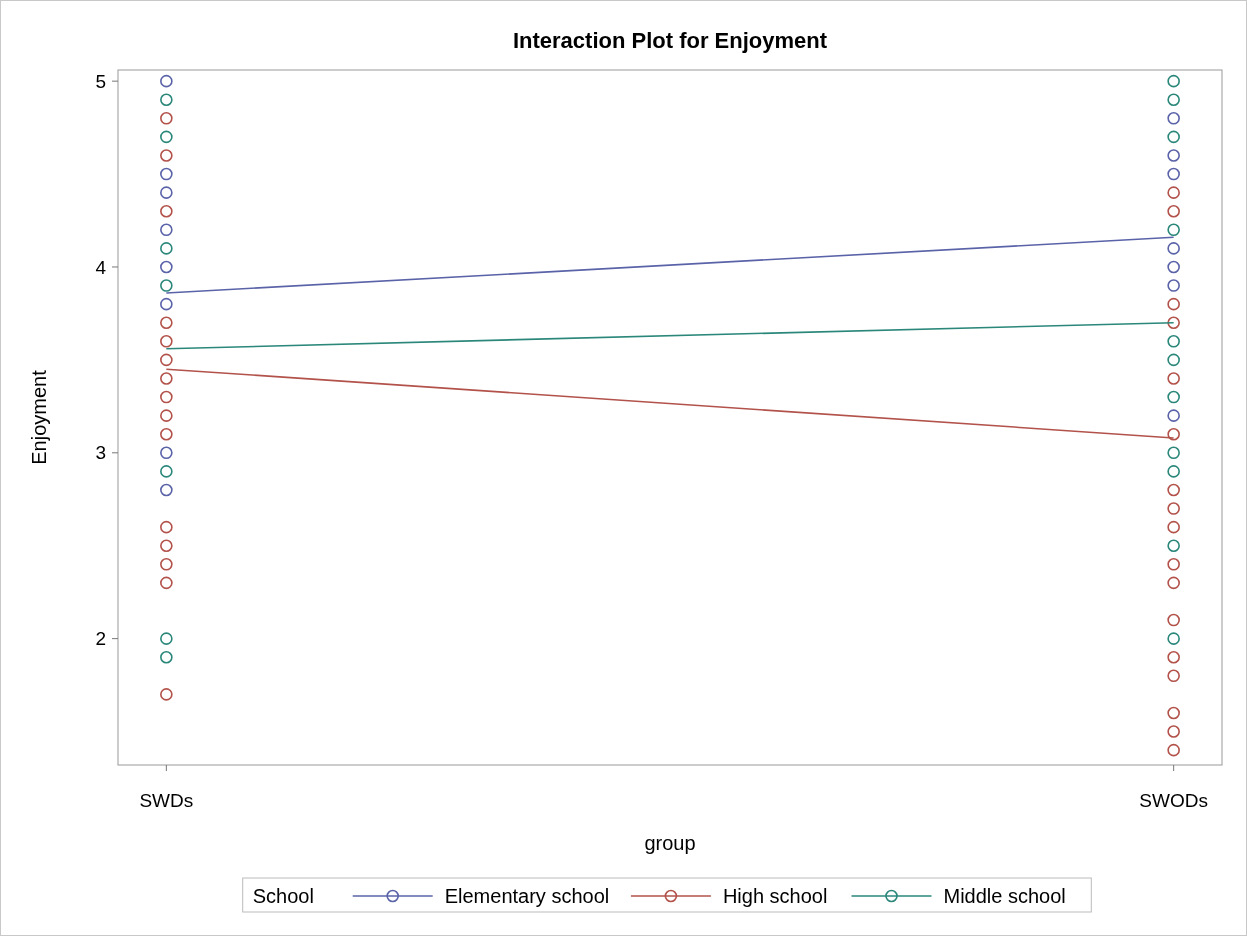  What do you see at coordinates (670, 40) in the screenshot?
I see `chart-title: Interaction Plot for Enjoyment` at bounding box center [670, 40].